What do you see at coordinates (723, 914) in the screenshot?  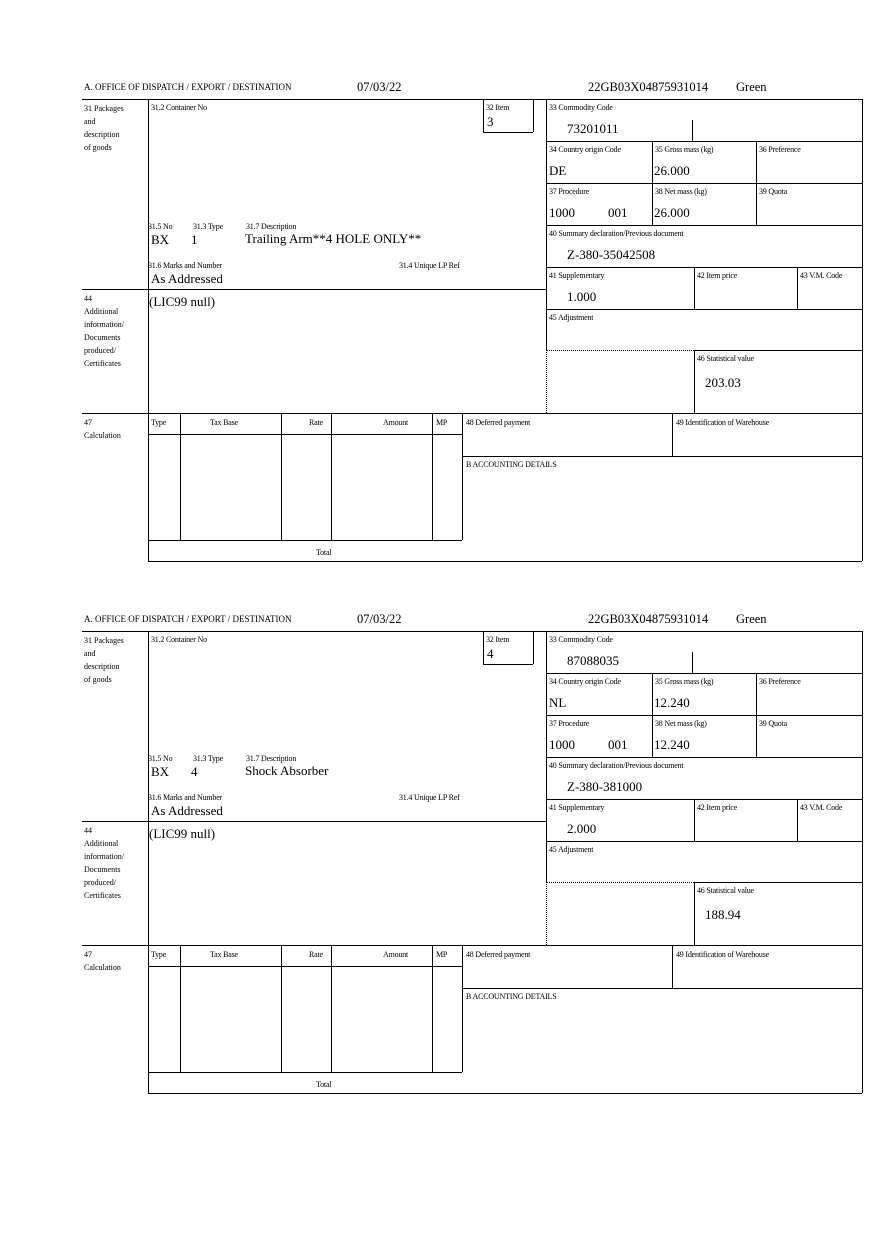 I see `statistical-value: 188.94` at bounding box center [723, 914].